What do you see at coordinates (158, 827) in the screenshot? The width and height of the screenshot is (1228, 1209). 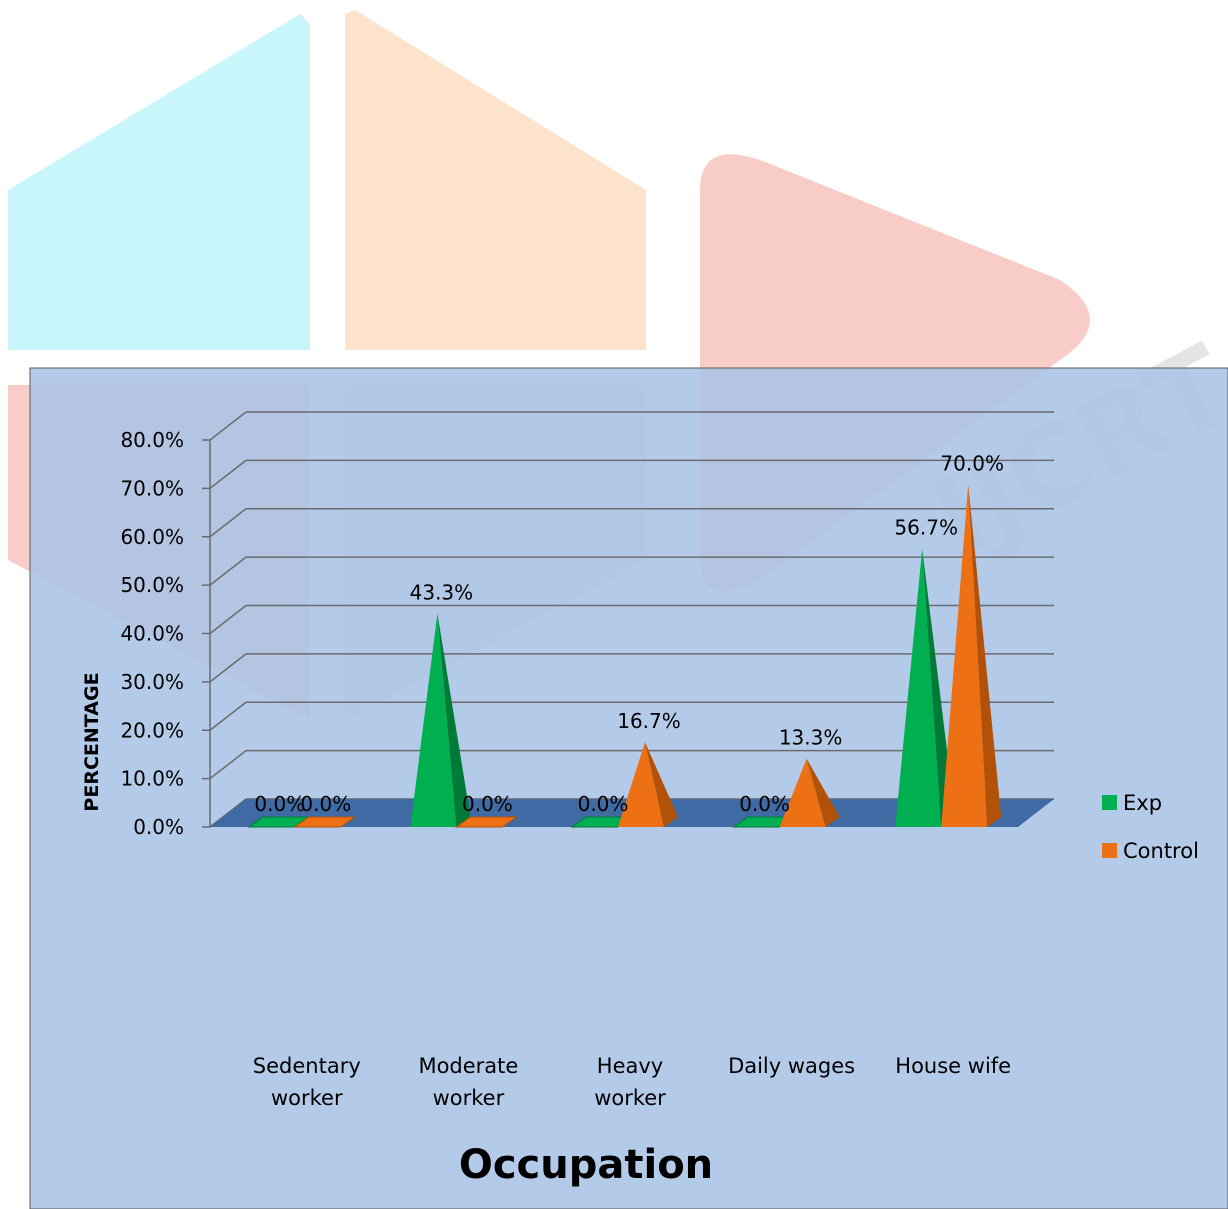 I see `y-tick-label: 0.0%` at bounding box center [158, 827].